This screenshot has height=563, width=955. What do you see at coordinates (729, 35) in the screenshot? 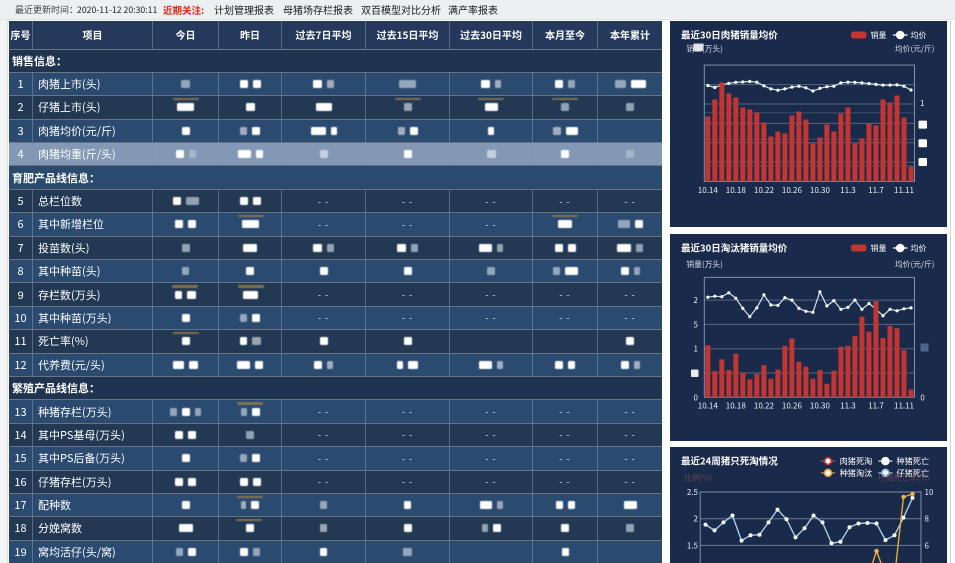
I see `svg-text: 最近30日肉猪销量均价` at bounding box center [729, 35].